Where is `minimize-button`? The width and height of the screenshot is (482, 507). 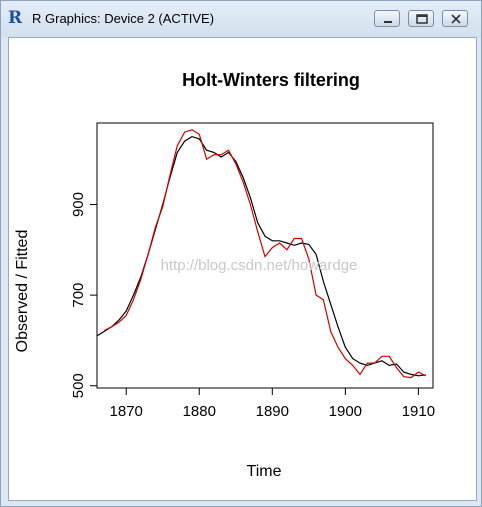
minimize-button is located at coordinates (387, 18).